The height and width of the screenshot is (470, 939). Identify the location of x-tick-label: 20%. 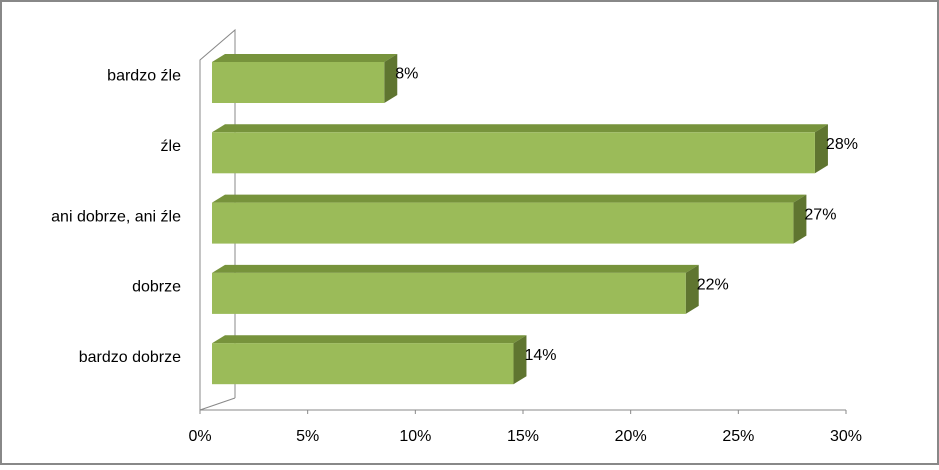
(631, 436).